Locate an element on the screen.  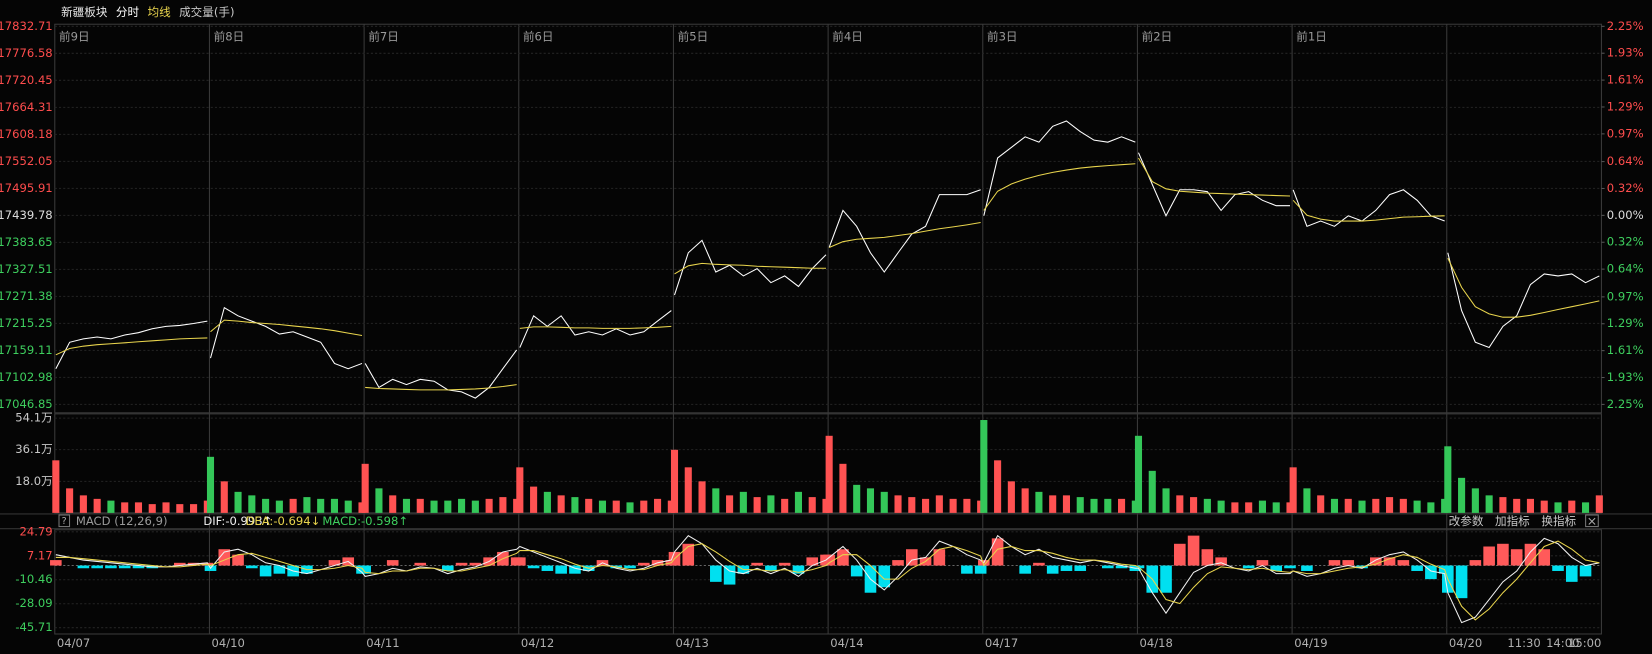
y2-tick-label: 0.64% is located at coordinates (1625, 269).